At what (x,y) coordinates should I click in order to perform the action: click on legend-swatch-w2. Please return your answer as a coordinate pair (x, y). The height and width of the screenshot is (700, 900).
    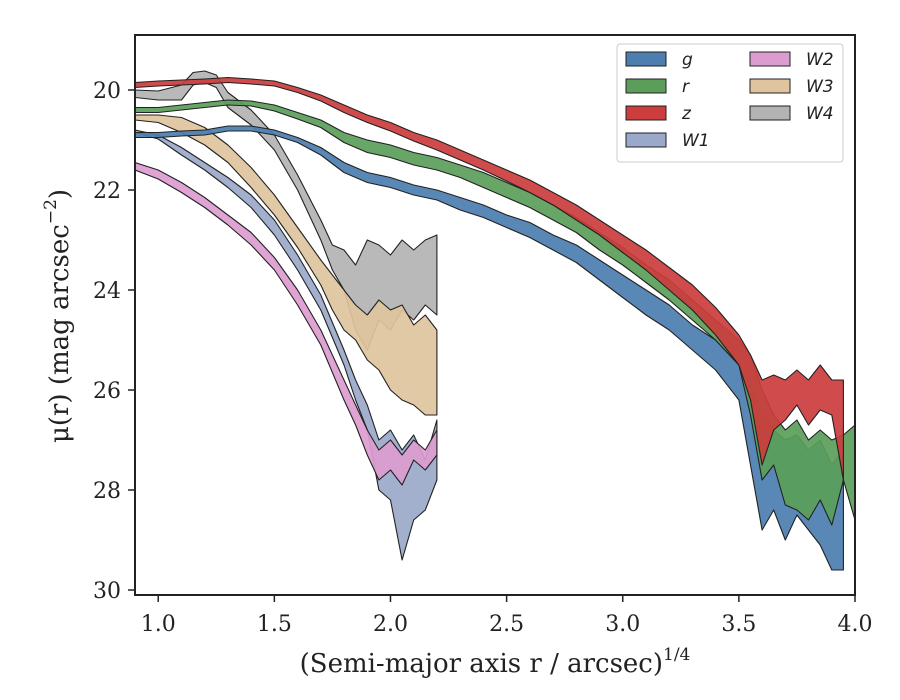
    Looking at the image, I should click on (770, 59).